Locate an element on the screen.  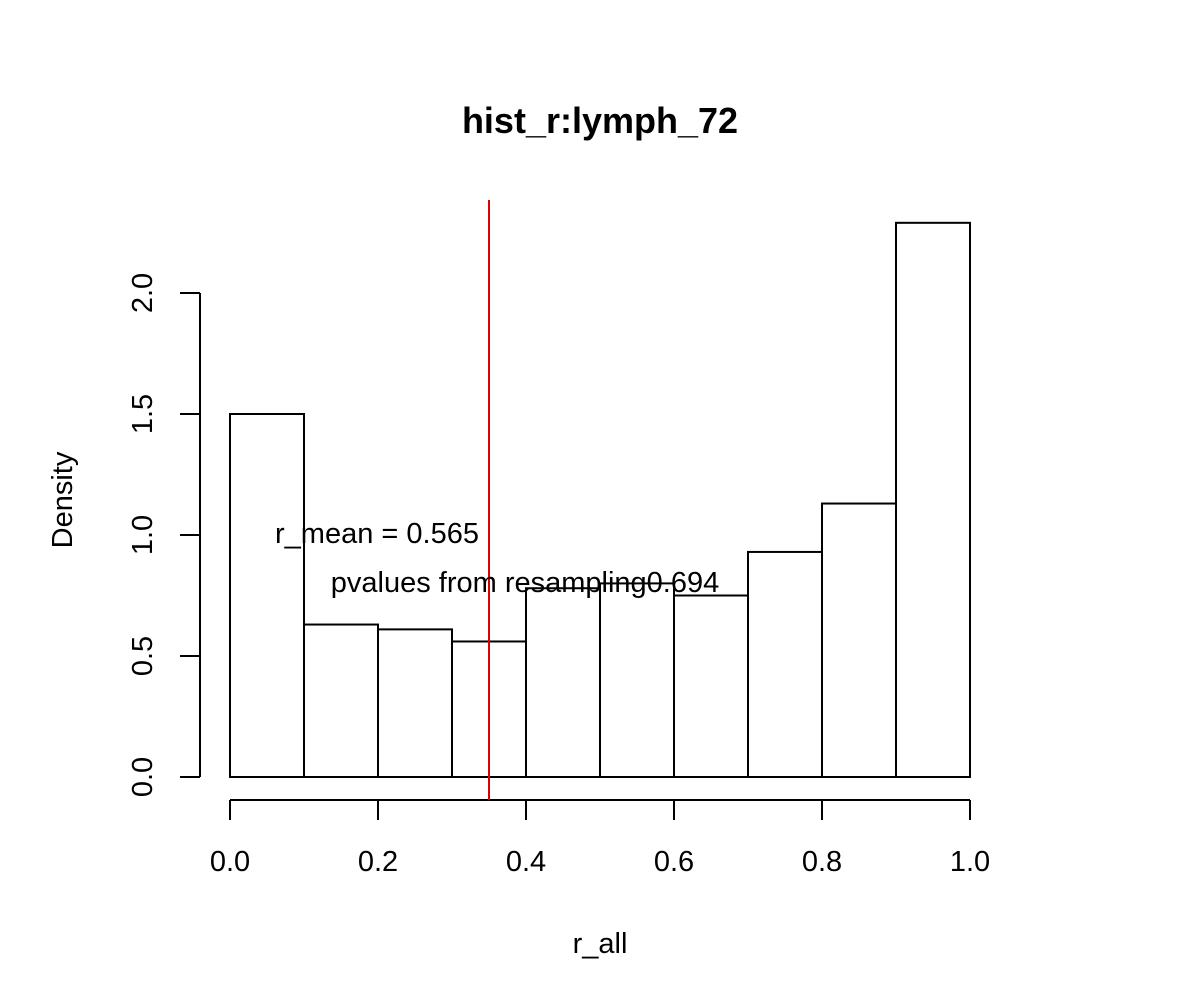
x-tick-label: 0.2 is located at coordinates (378, 862).